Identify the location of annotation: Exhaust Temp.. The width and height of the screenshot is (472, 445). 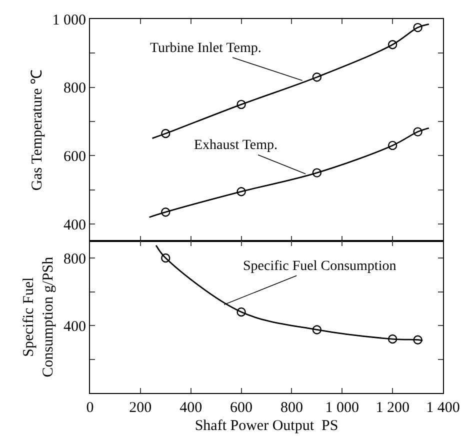
(236, 145).